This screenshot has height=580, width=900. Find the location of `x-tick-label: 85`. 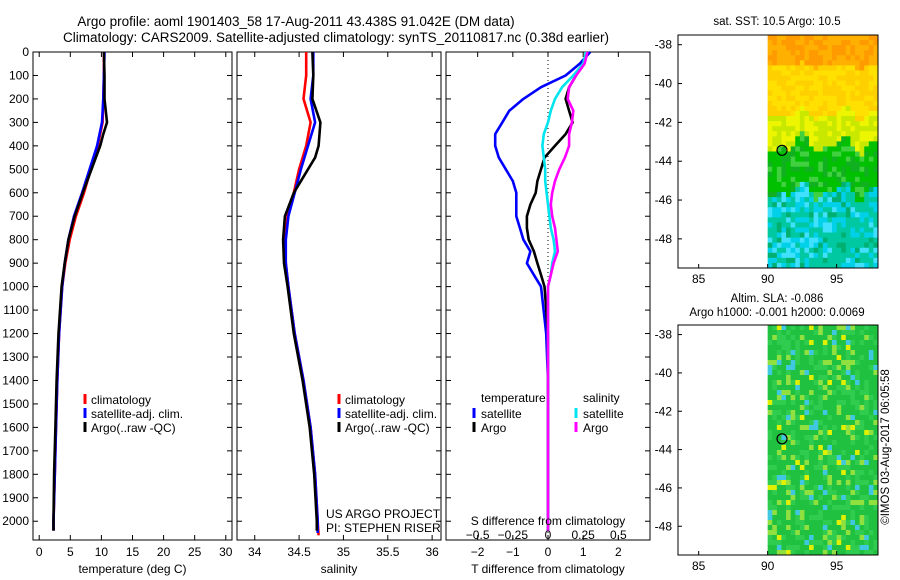

x-tick-label: 85 is located at coordinates (699, 566).